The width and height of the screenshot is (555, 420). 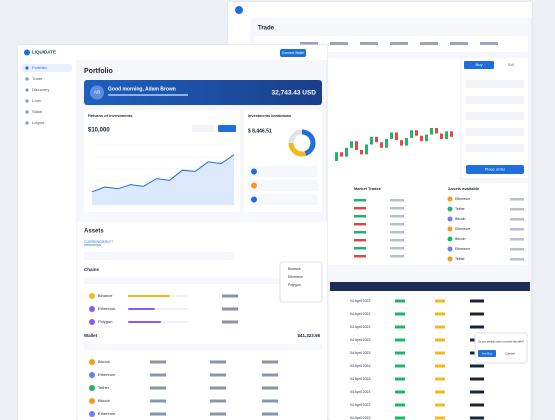 What do you see at coordinates (487, 353) in the screenshot?
I see `popup-yes: Yes Buy` at bounding box center [487, 353].